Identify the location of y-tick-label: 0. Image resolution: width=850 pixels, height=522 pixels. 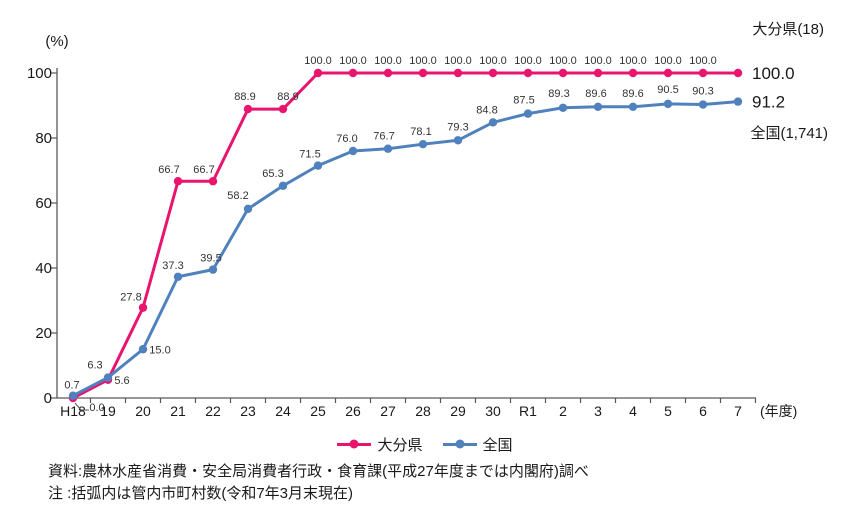
(48, 398).